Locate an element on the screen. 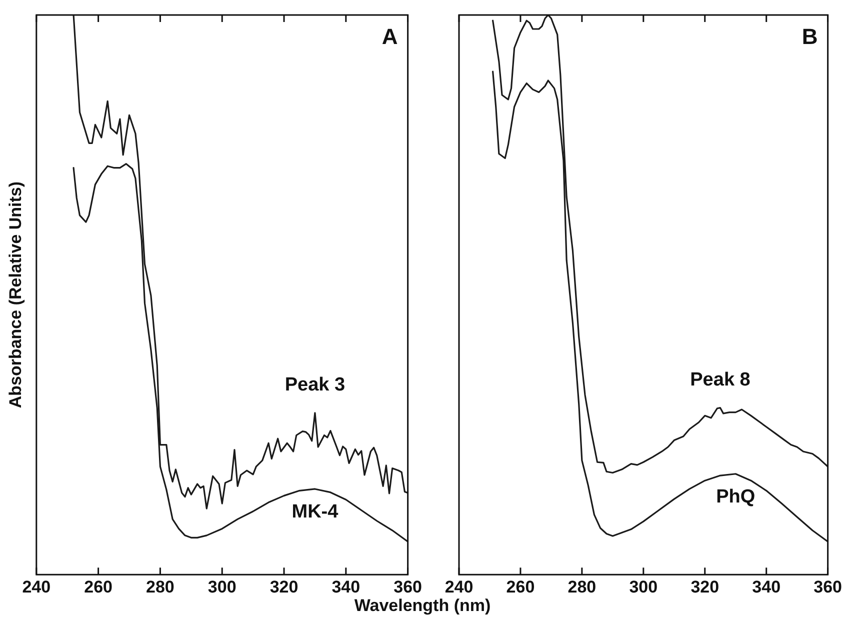 The height and width of the screenshot is (625, 845). chart-title: A is located at coordinates (390, 37).